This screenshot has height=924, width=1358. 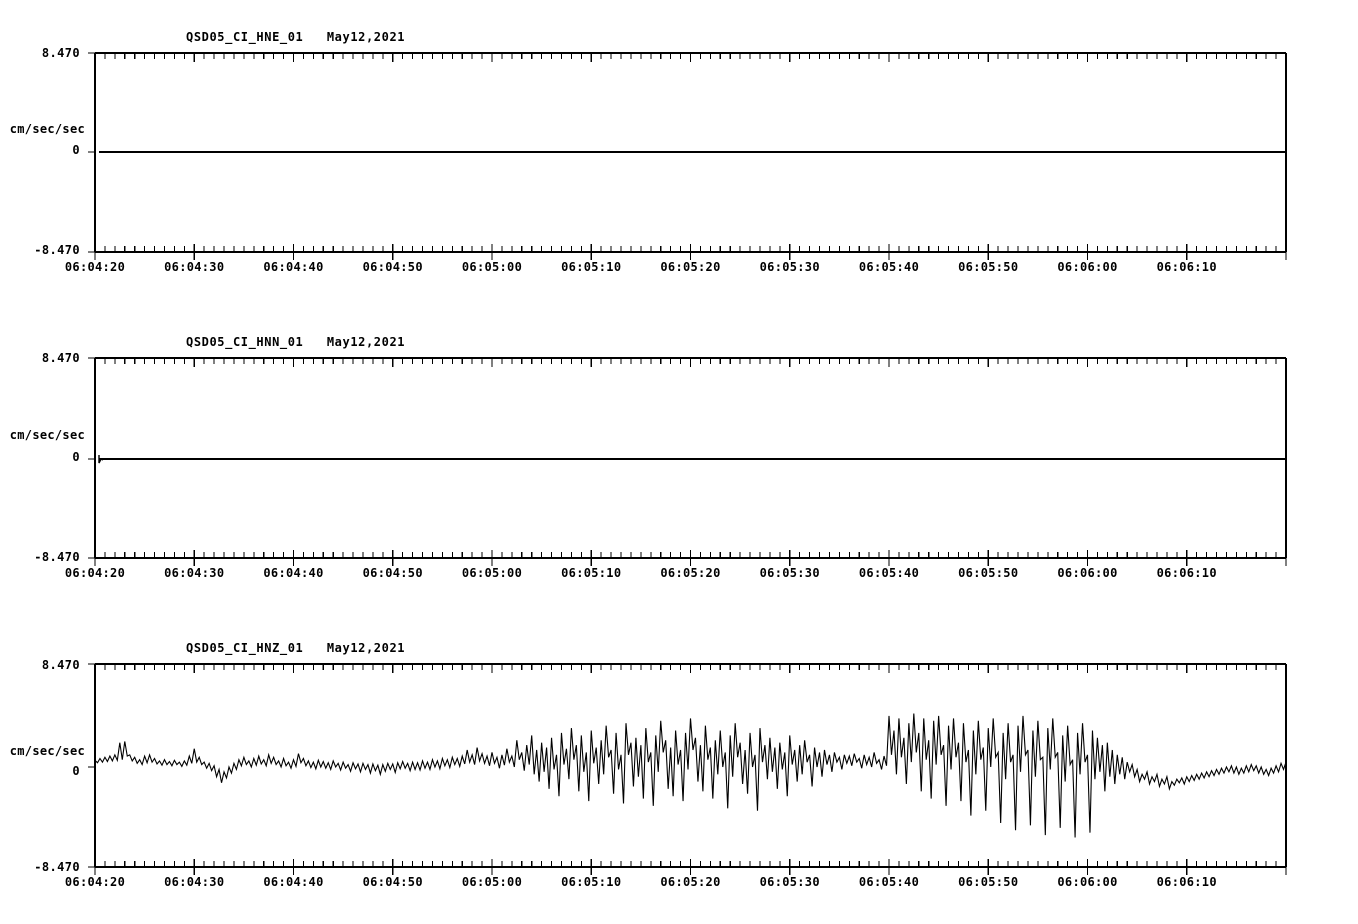 I want to click on waveform-onset-blip-hnn, so click(x=101, y=459).